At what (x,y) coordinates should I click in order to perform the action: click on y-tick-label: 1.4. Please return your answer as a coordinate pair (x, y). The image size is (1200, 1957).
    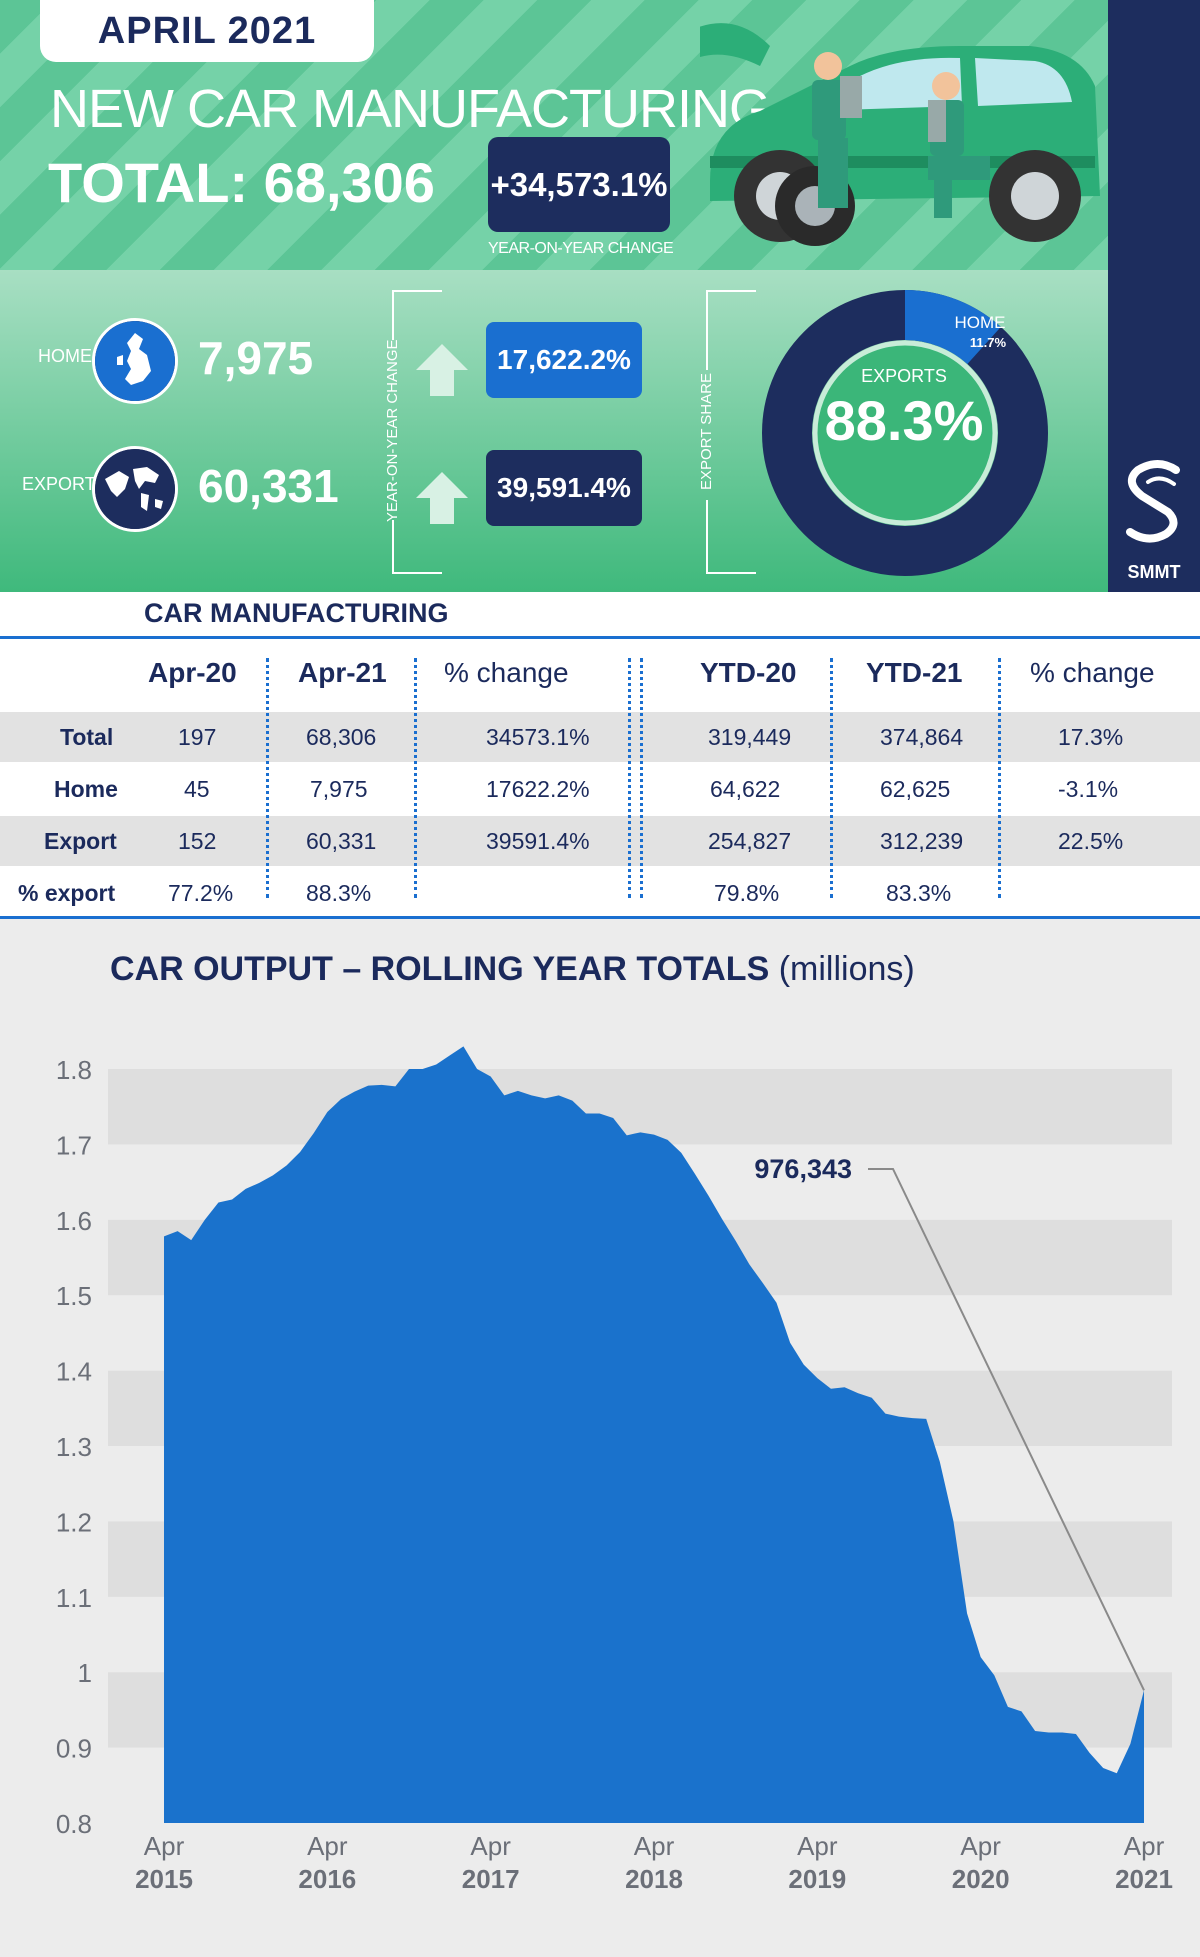
    Looking at the image, I should click on (74, 1372).